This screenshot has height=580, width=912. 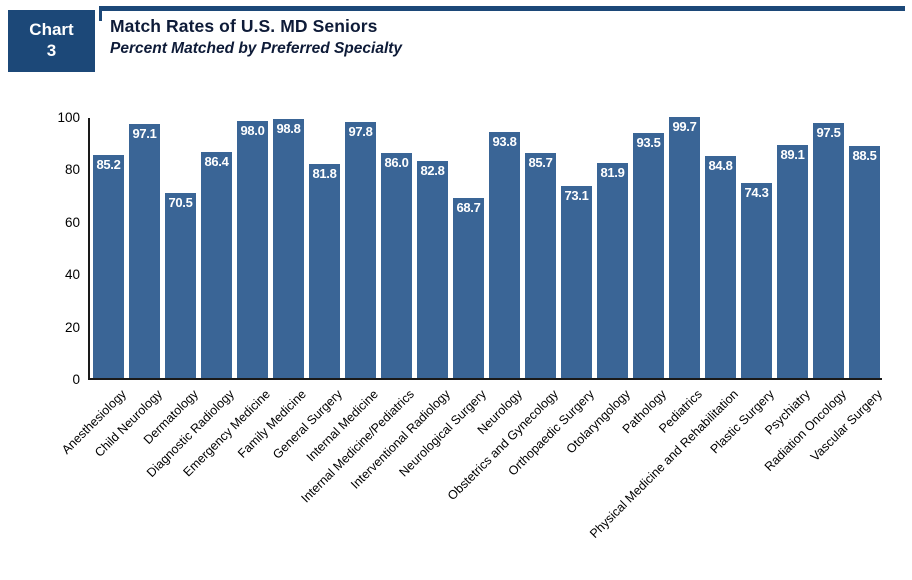 What do you see at coordinates (72, 170) in the screenshot?
I see `y-axis-tick-label: 80` at bounding box center [72, 170].